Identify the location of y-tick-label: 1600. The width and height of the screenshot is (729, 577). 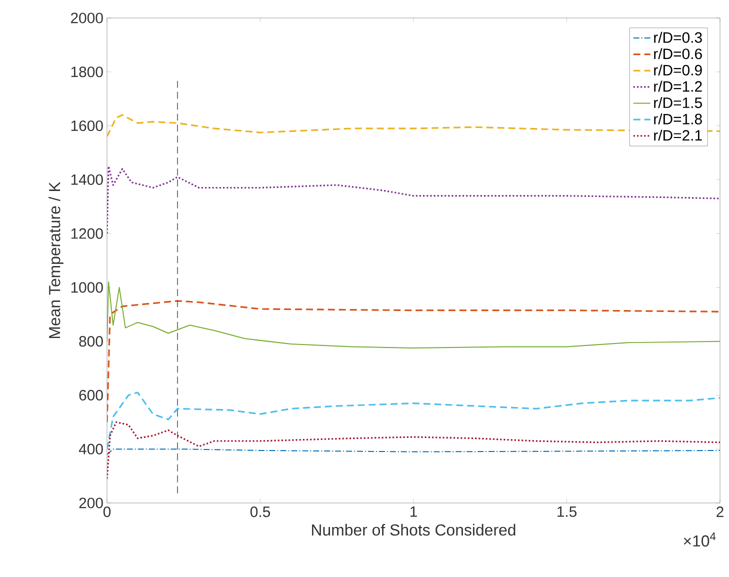
(87, 126).